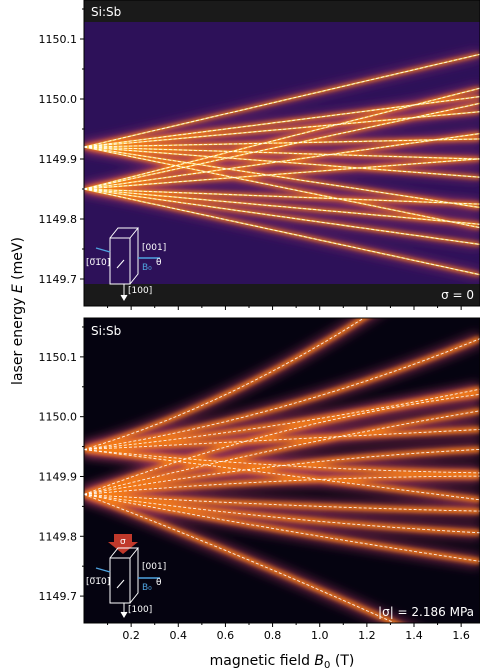 This screenshot has width=480, height=672. Describe the element at coordinates (154, 567) in the screenshot. I see `inset-bottom-label-001: [001]` at that location.